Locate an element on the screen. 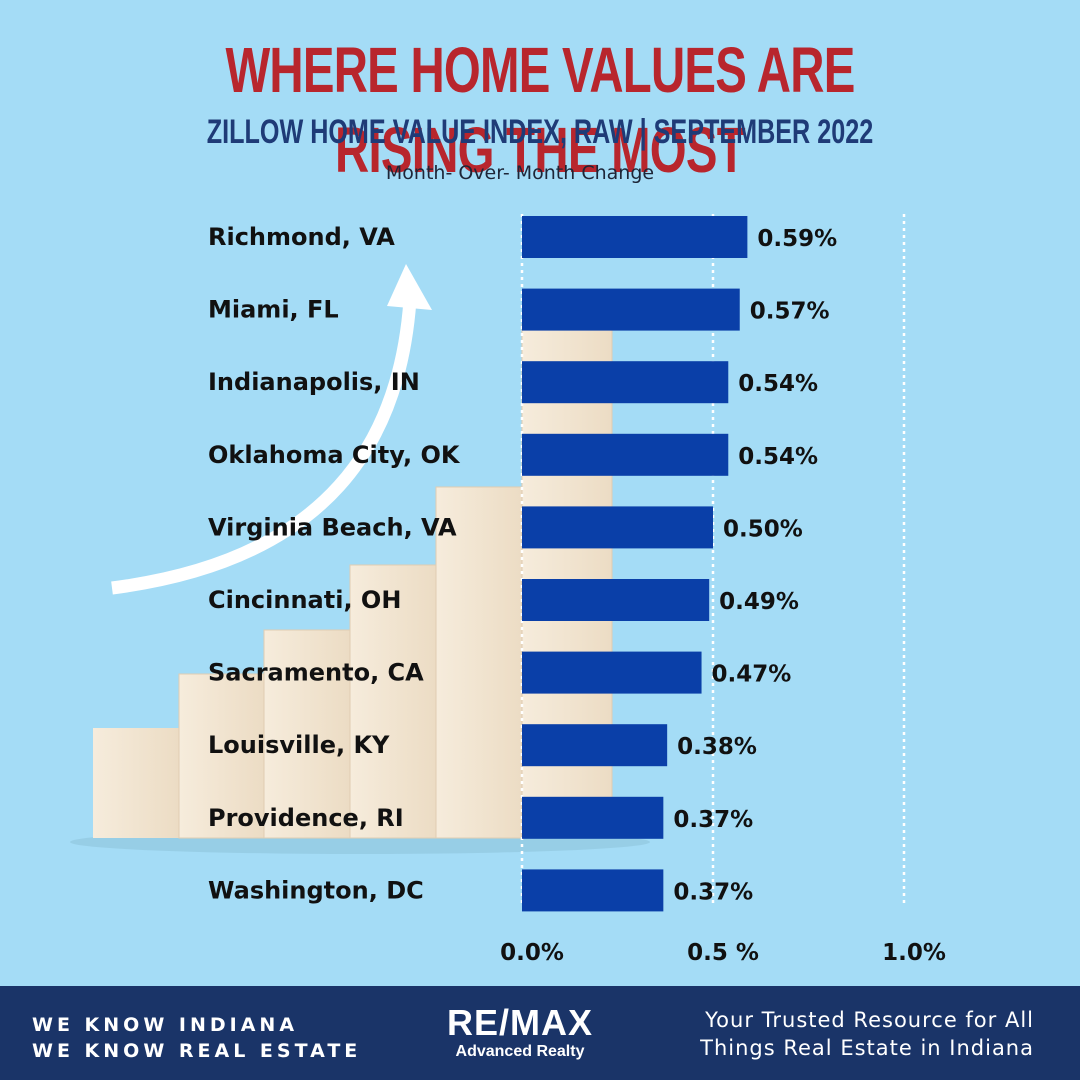  bars is located at coordinates (635, 564).